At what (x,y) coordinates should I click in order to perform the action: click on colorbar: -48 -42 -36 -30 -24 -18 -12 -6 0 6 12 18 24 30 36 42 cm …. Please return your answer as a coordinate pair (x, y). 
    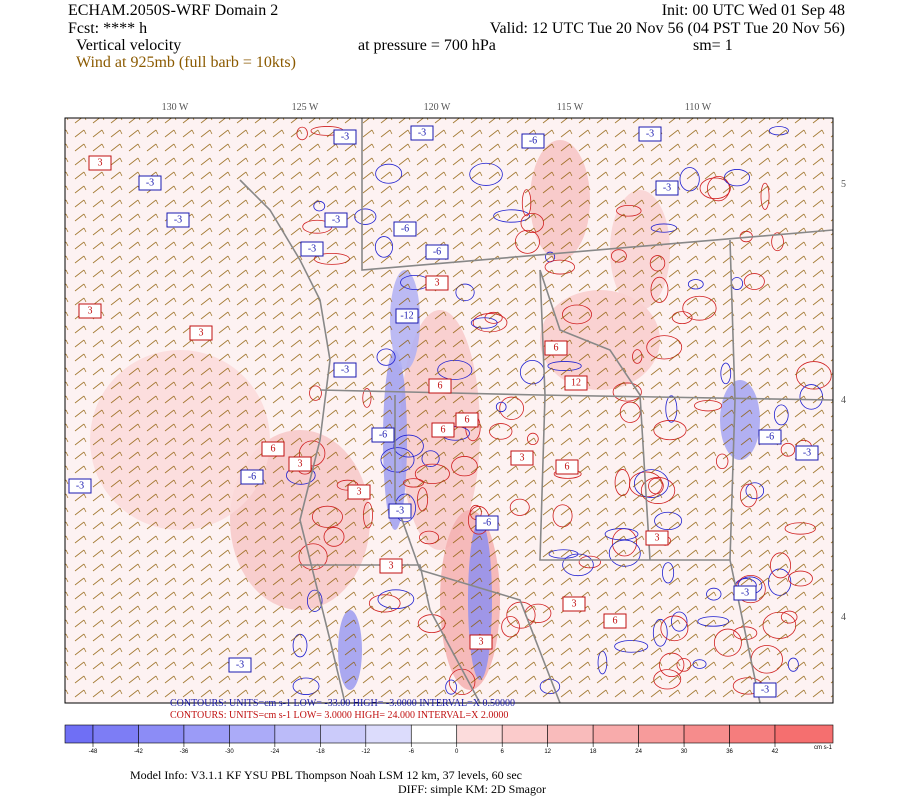
    Looking at the image, I should click on (449, 739).